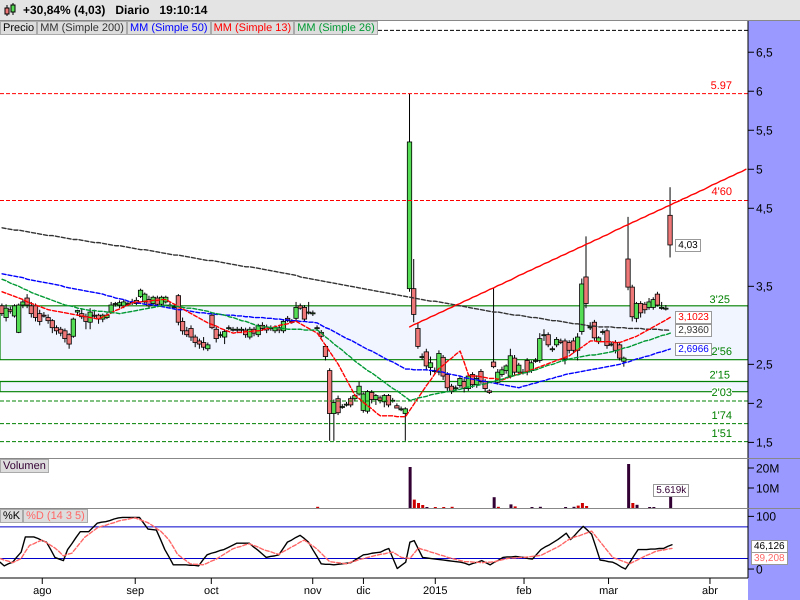  What do you see at coordinates (336, 28) in the screenshot?
I see `text: MM (Simple 26)` at bounding box center [336, 28].